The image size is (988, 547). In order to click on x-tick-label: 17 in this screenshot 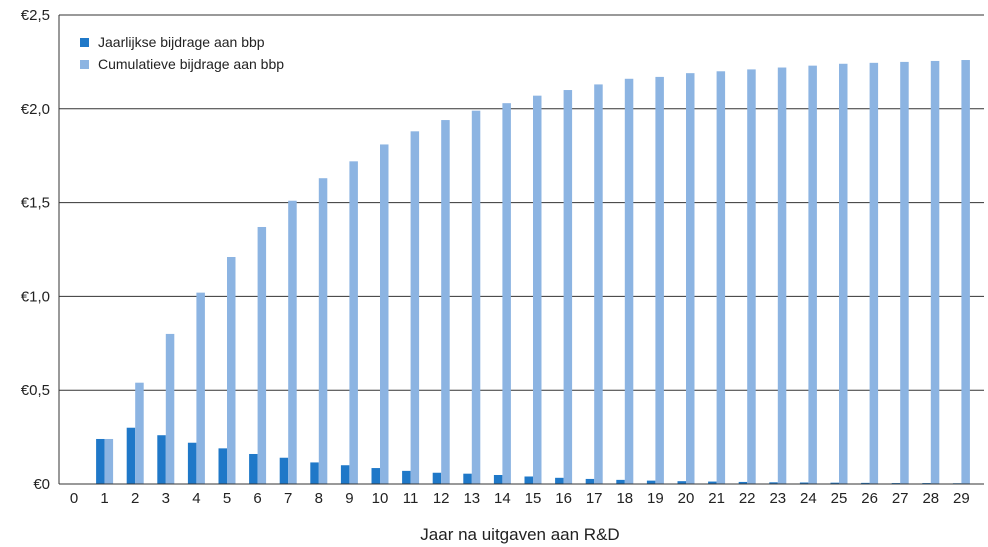, I will do `click(594, 498)`.